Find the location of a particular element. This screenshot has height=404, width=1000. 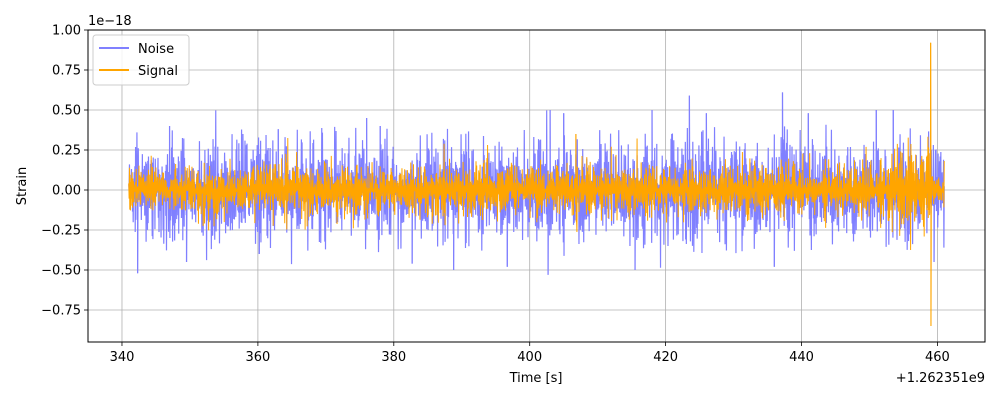

x-tick-label: 400 is located at coordinates (529, 357).